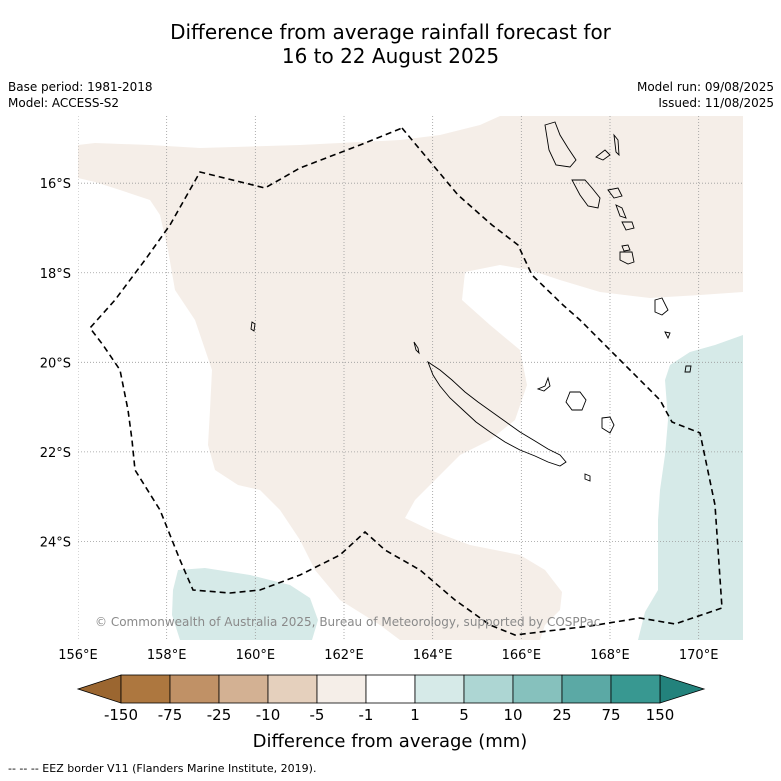  Describe the element at coordinates (576, 401) in the screenshot. I see `lifou-island` at that location.